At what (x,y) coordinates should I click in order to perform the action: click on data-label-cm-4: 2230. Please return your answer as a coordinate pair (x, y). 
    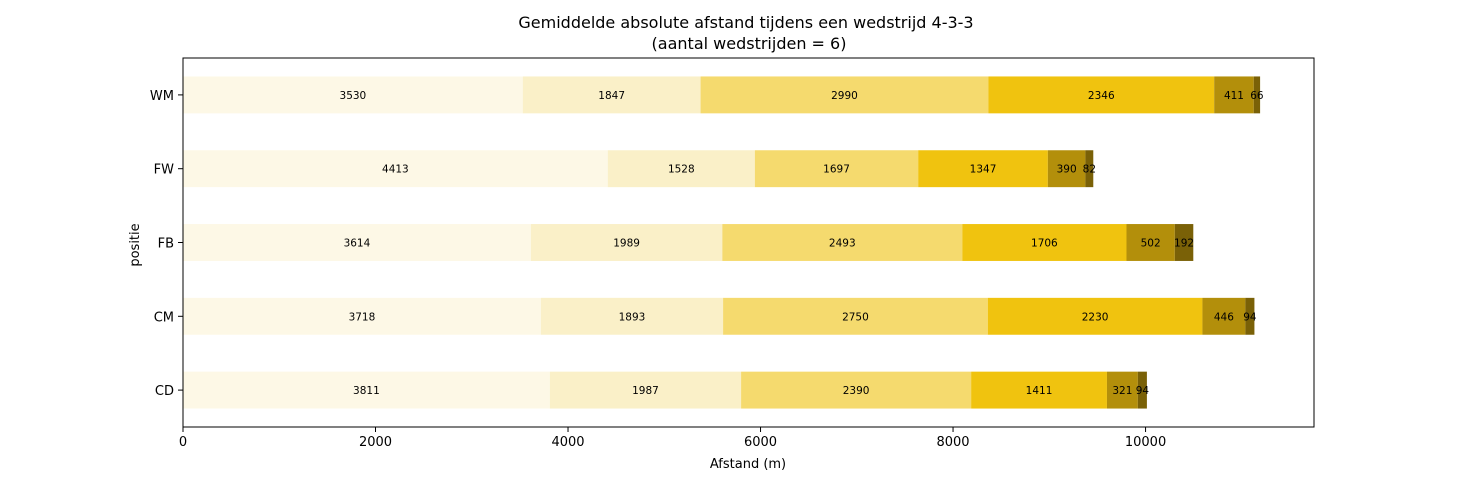
    Looking at the image, I should click on (1095, 317).